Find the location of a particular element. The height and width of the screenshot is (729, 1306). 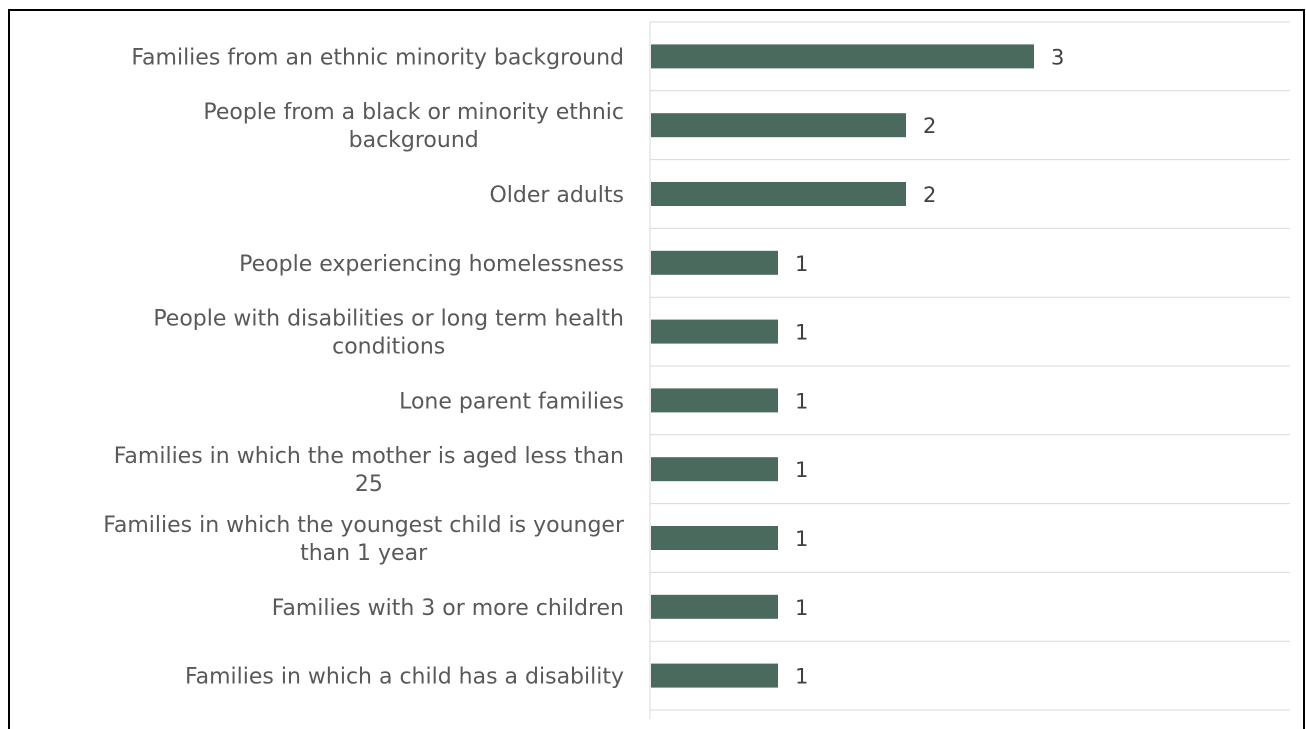

category-label-line: Older adults is located at coordinates (556, 195).